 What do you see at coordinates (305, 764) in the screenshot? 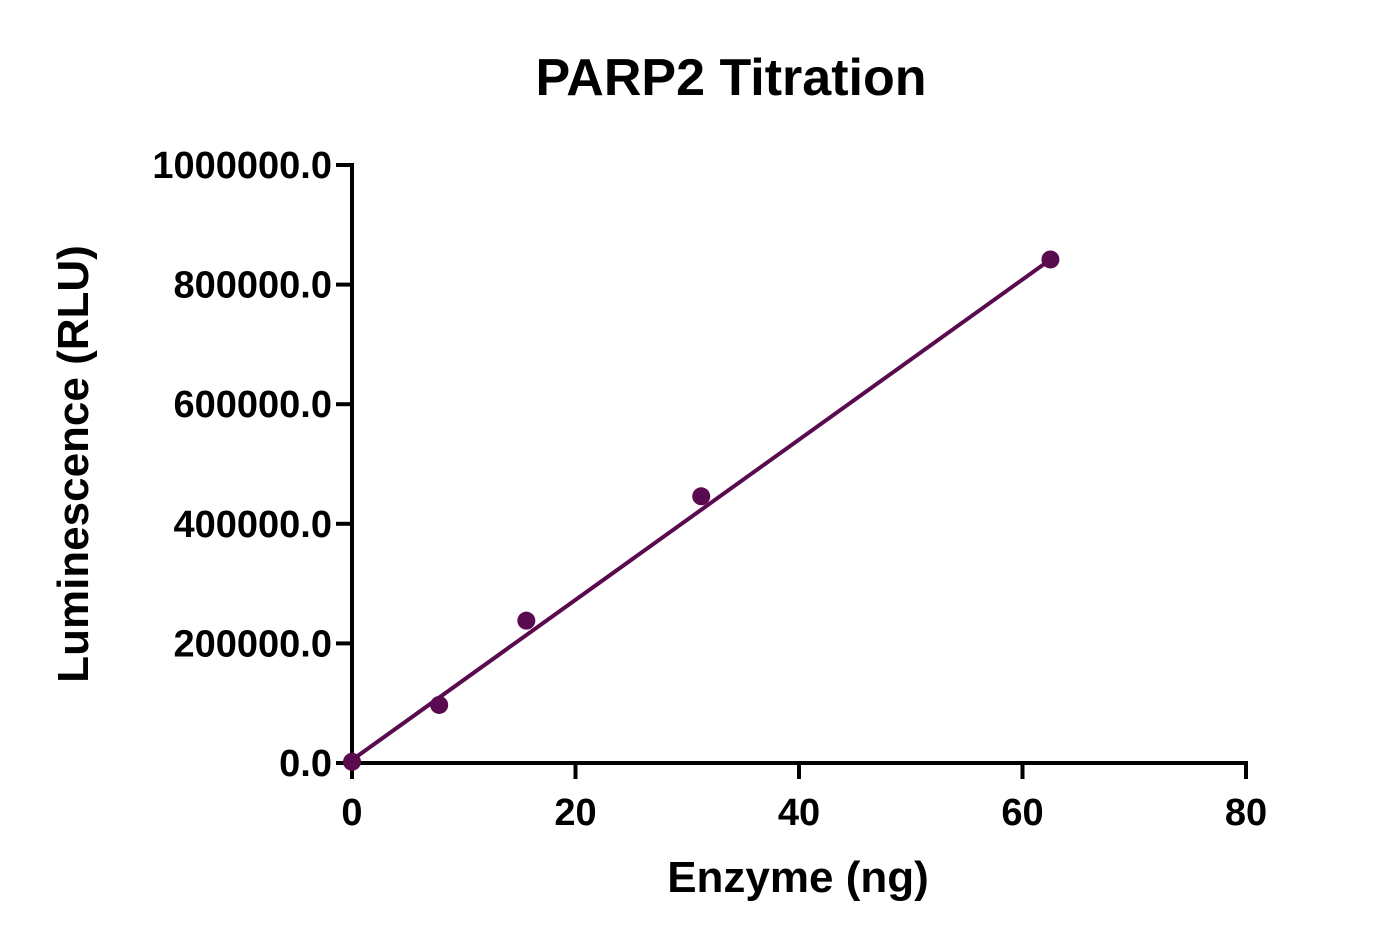
I see `y-tick-label: 0.0` at bounding box center [305, 764].